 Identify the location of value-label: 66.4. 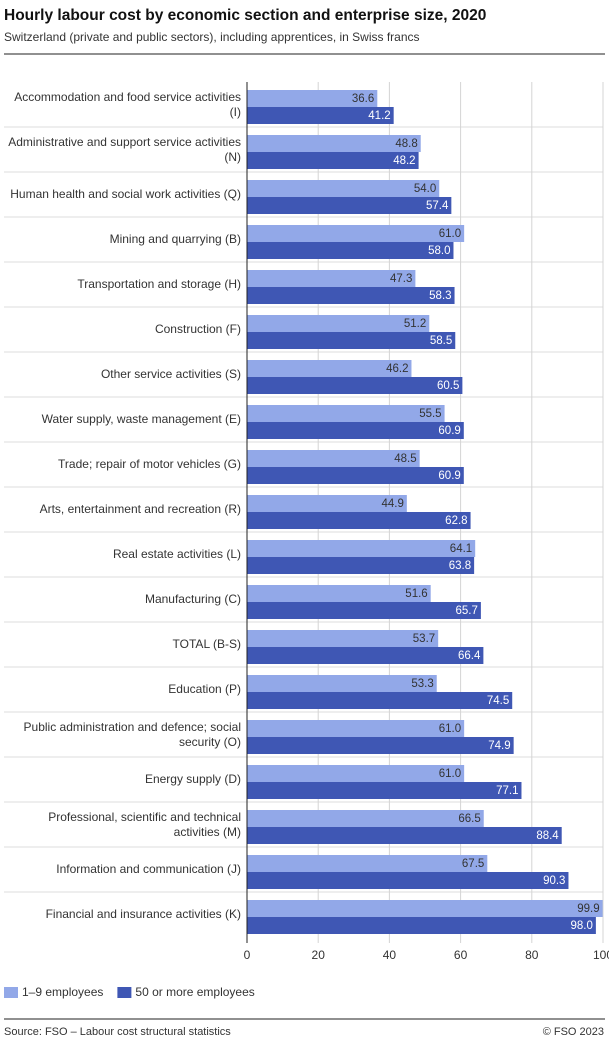
(469, 656).